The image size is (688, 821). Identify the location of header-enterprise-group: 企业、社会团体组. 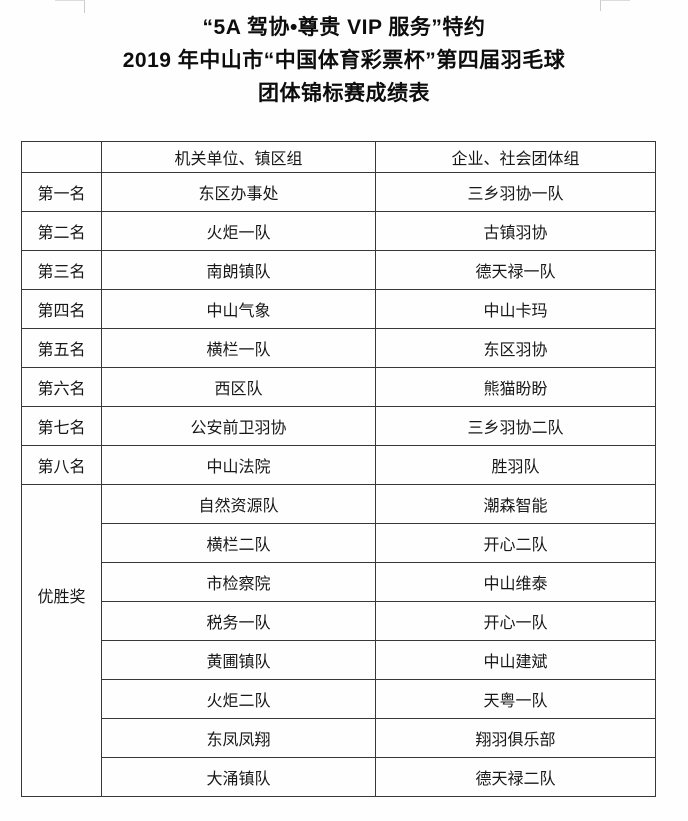
(515, 157).